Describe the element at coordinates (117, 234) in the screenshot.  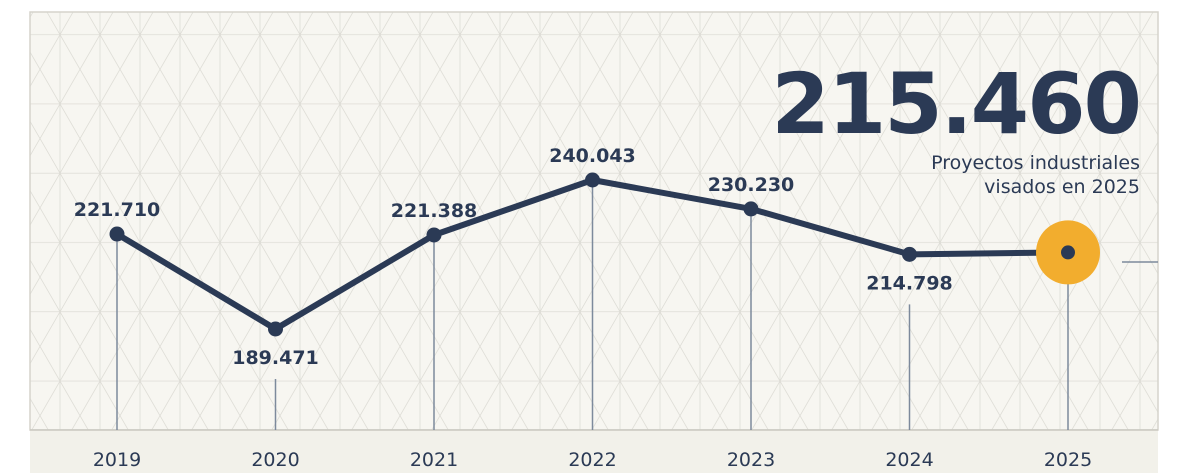
I see `data-point-2019` at that location.